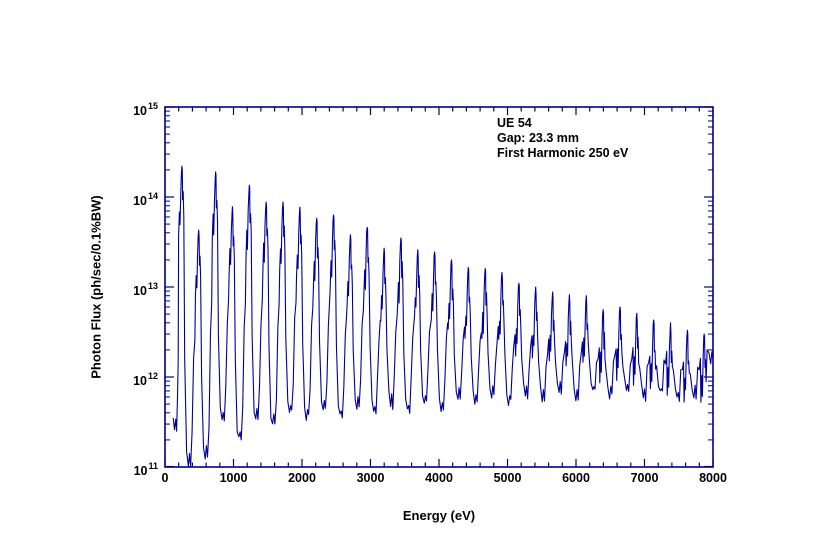  Describe the element at coordinates (96, 287) in the screenshot. I see `y-axis-title: Photon Flux (ph/sec/0.1%BW)` at that location.